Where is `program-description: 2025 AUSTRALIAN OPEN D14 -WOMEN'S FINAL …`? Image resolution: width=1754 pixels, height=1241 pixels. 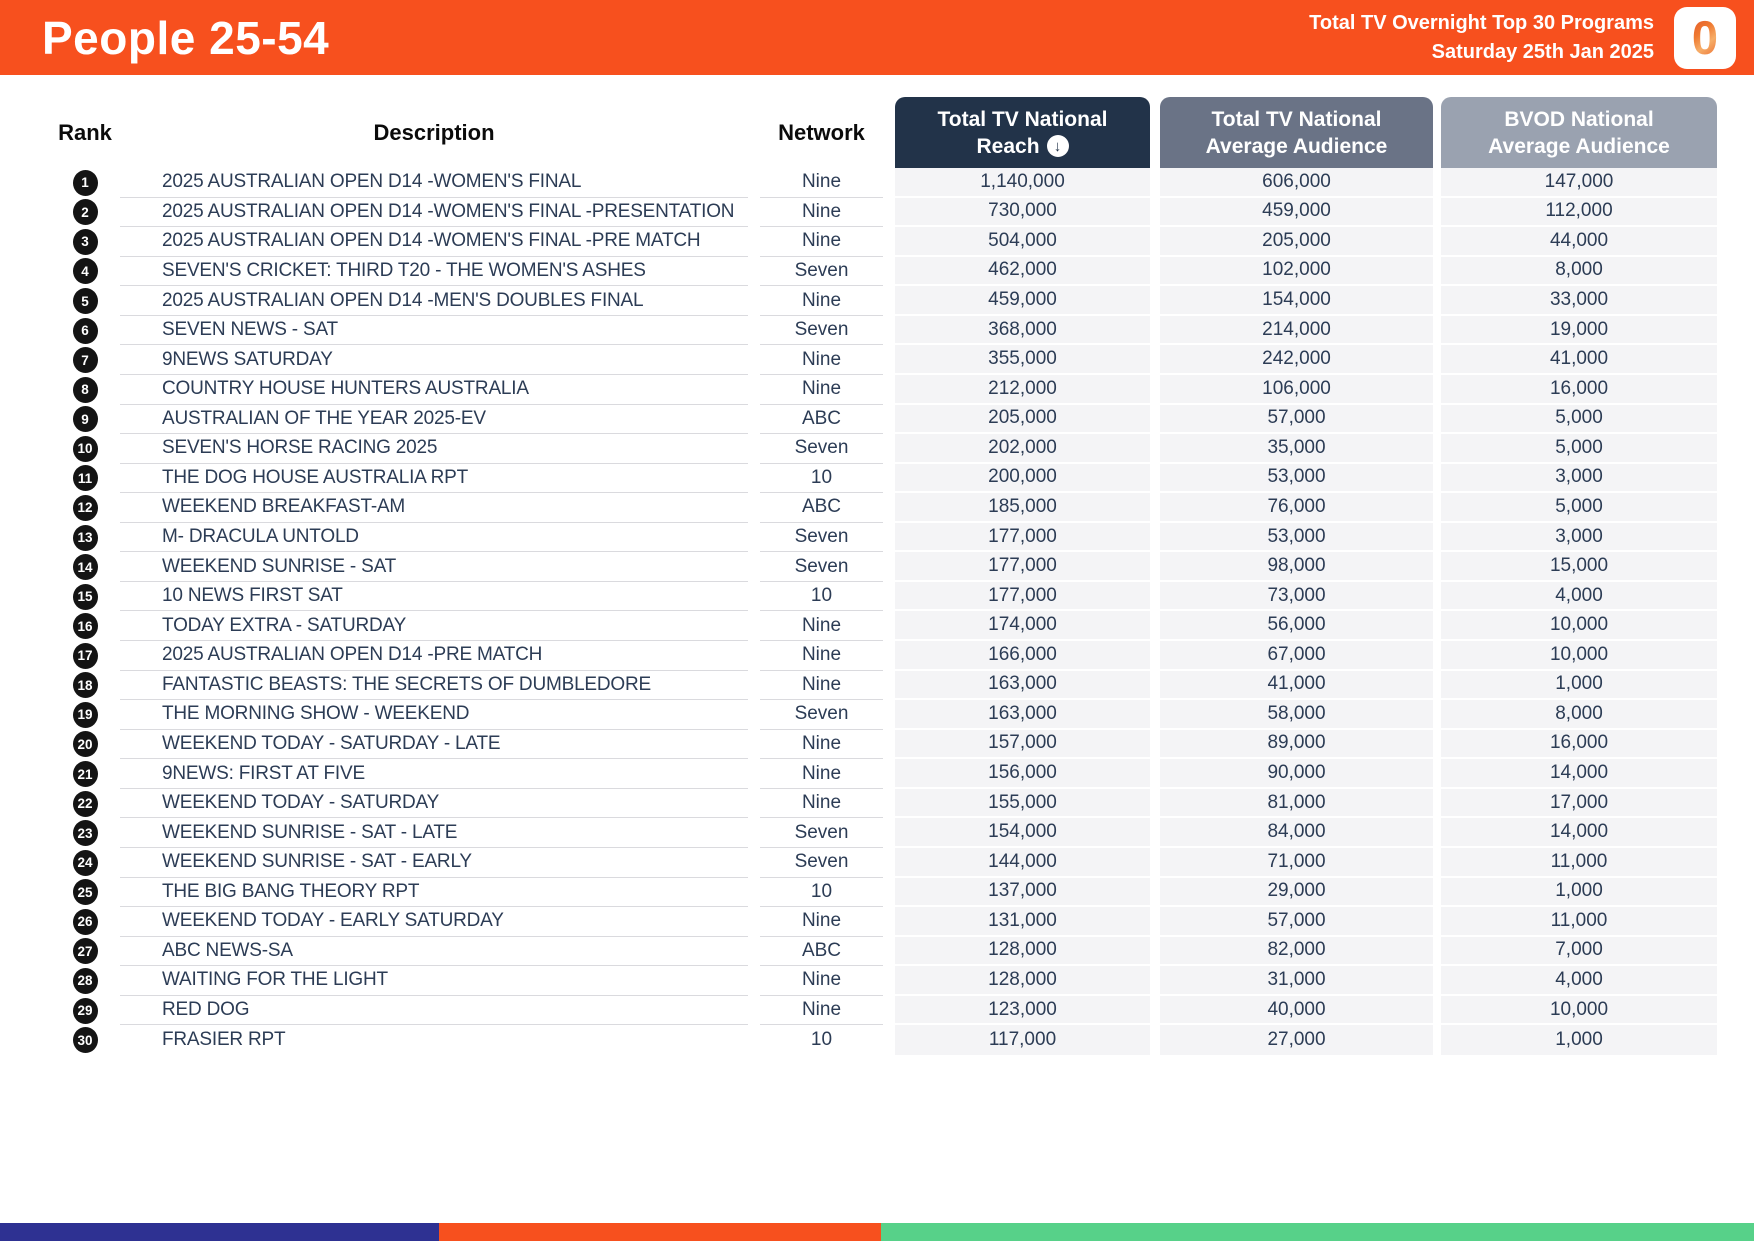 program-description: 2025 AUSTRALIAN OPEN D14 -WOMEN'S FINAL … is located at coordinates (434, 242).